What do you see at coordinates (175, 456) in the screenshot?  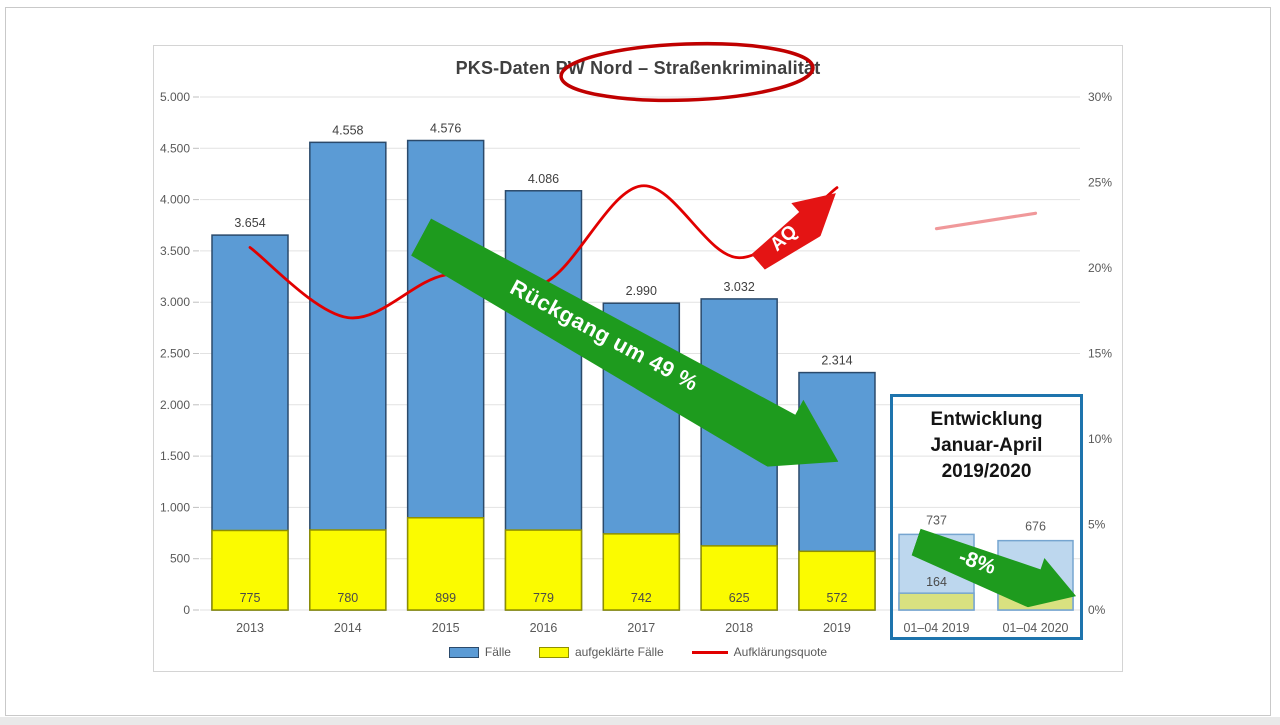 I see `y-axis-left-label: 1.500` at bounding box center [175, 456].